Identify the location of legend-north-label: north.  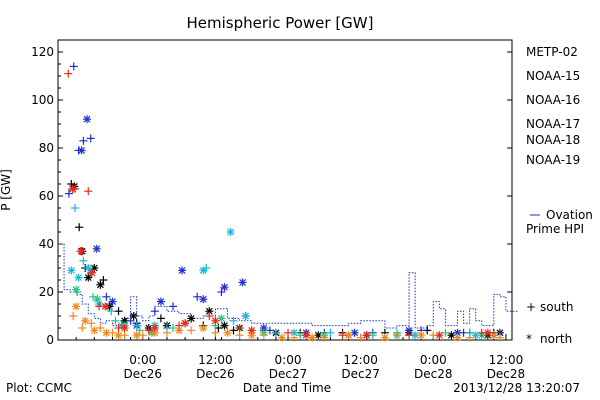
(556, 339).